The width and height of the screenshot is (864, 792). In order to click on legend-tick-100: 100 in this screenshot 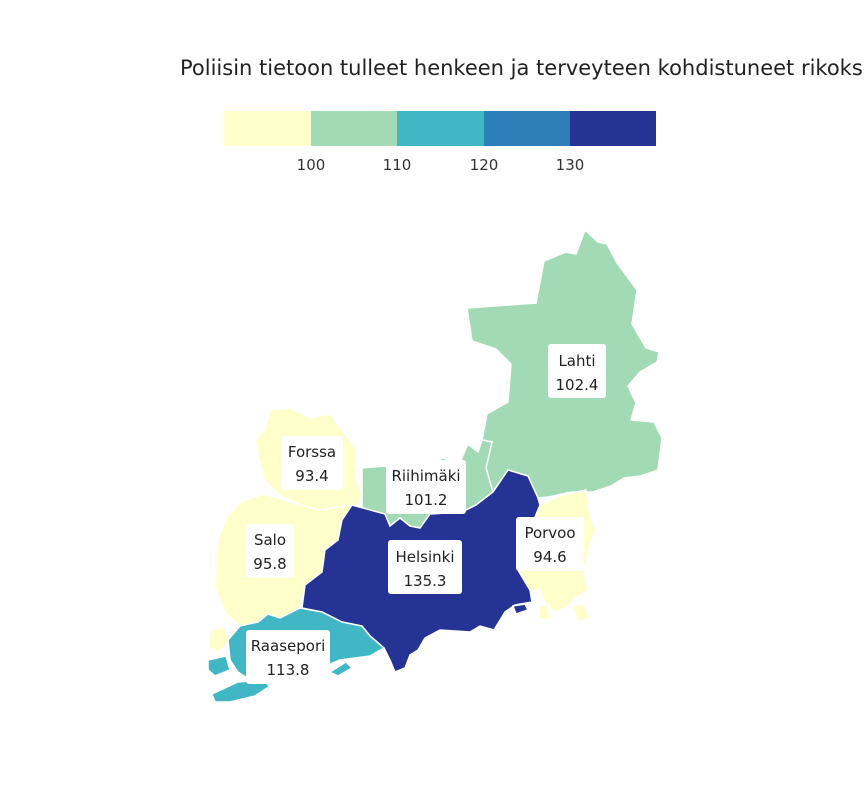, I will do `click(311, 165)`.